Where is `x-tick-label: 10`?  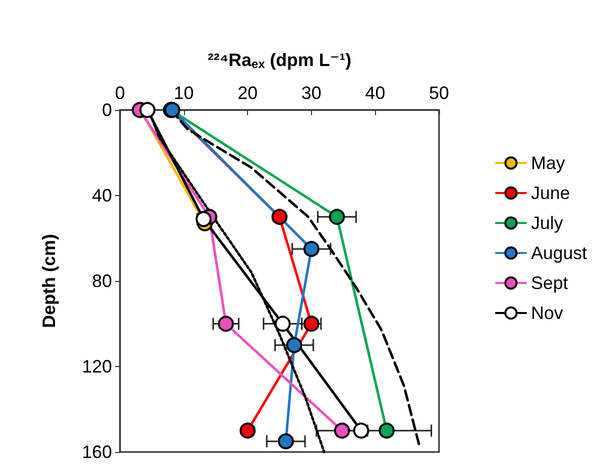 x-tick-label: 10 is located at coordinates (184, 93).